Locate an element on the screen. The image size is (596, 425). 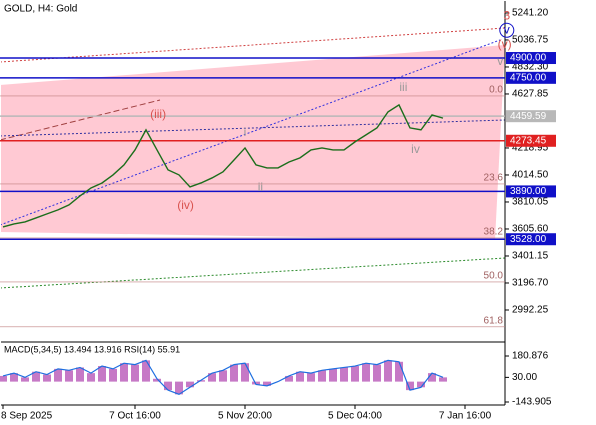
y-tick-label: 3810.05 is located at coordinates (530, 202).